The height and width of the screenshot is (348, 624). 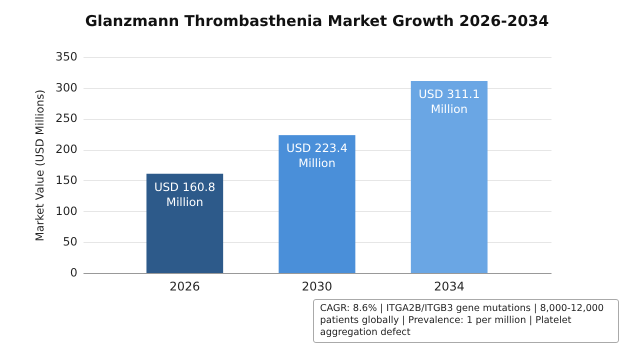 I want to click on y-tick-label: 100, so click(x=67, y=211).